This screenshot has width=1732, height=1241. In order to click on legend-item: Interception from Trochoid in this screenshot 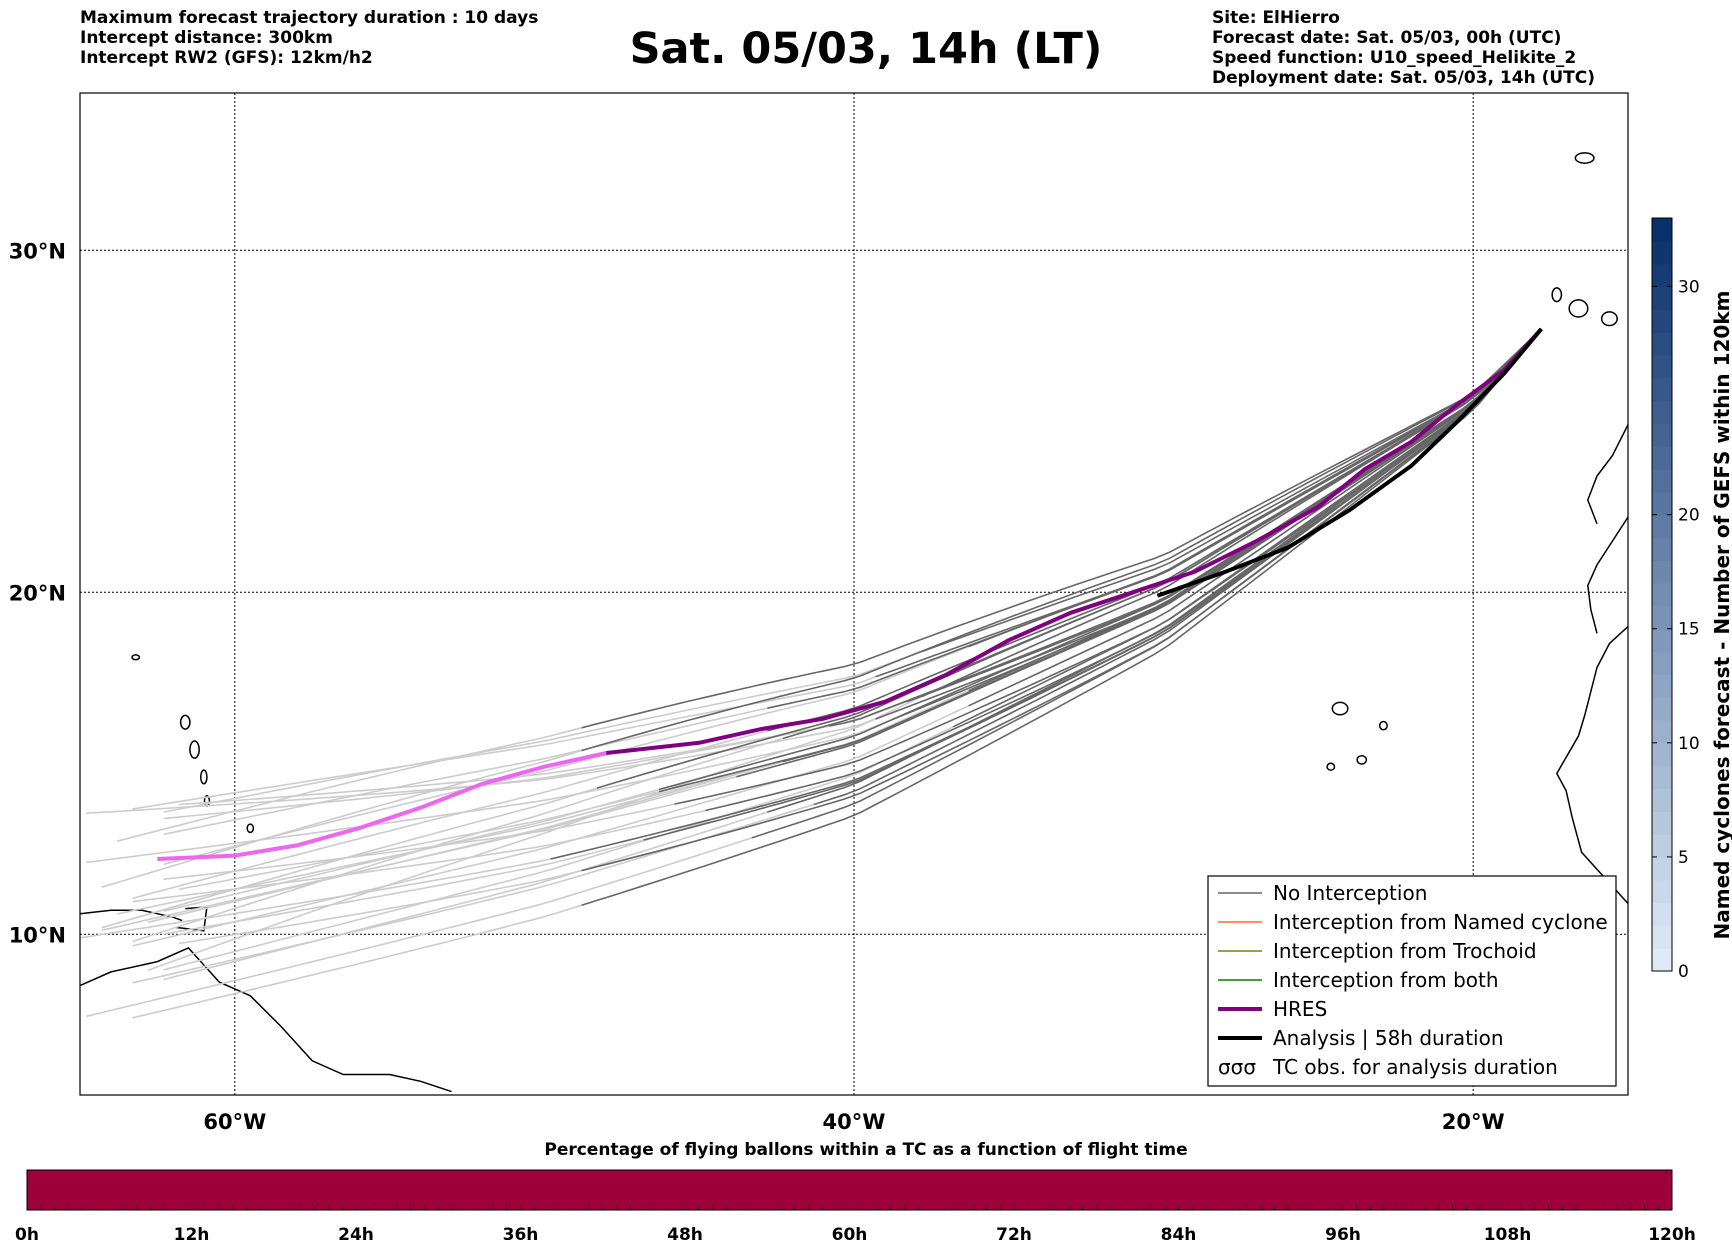, I will do `click(1377, 951)`.